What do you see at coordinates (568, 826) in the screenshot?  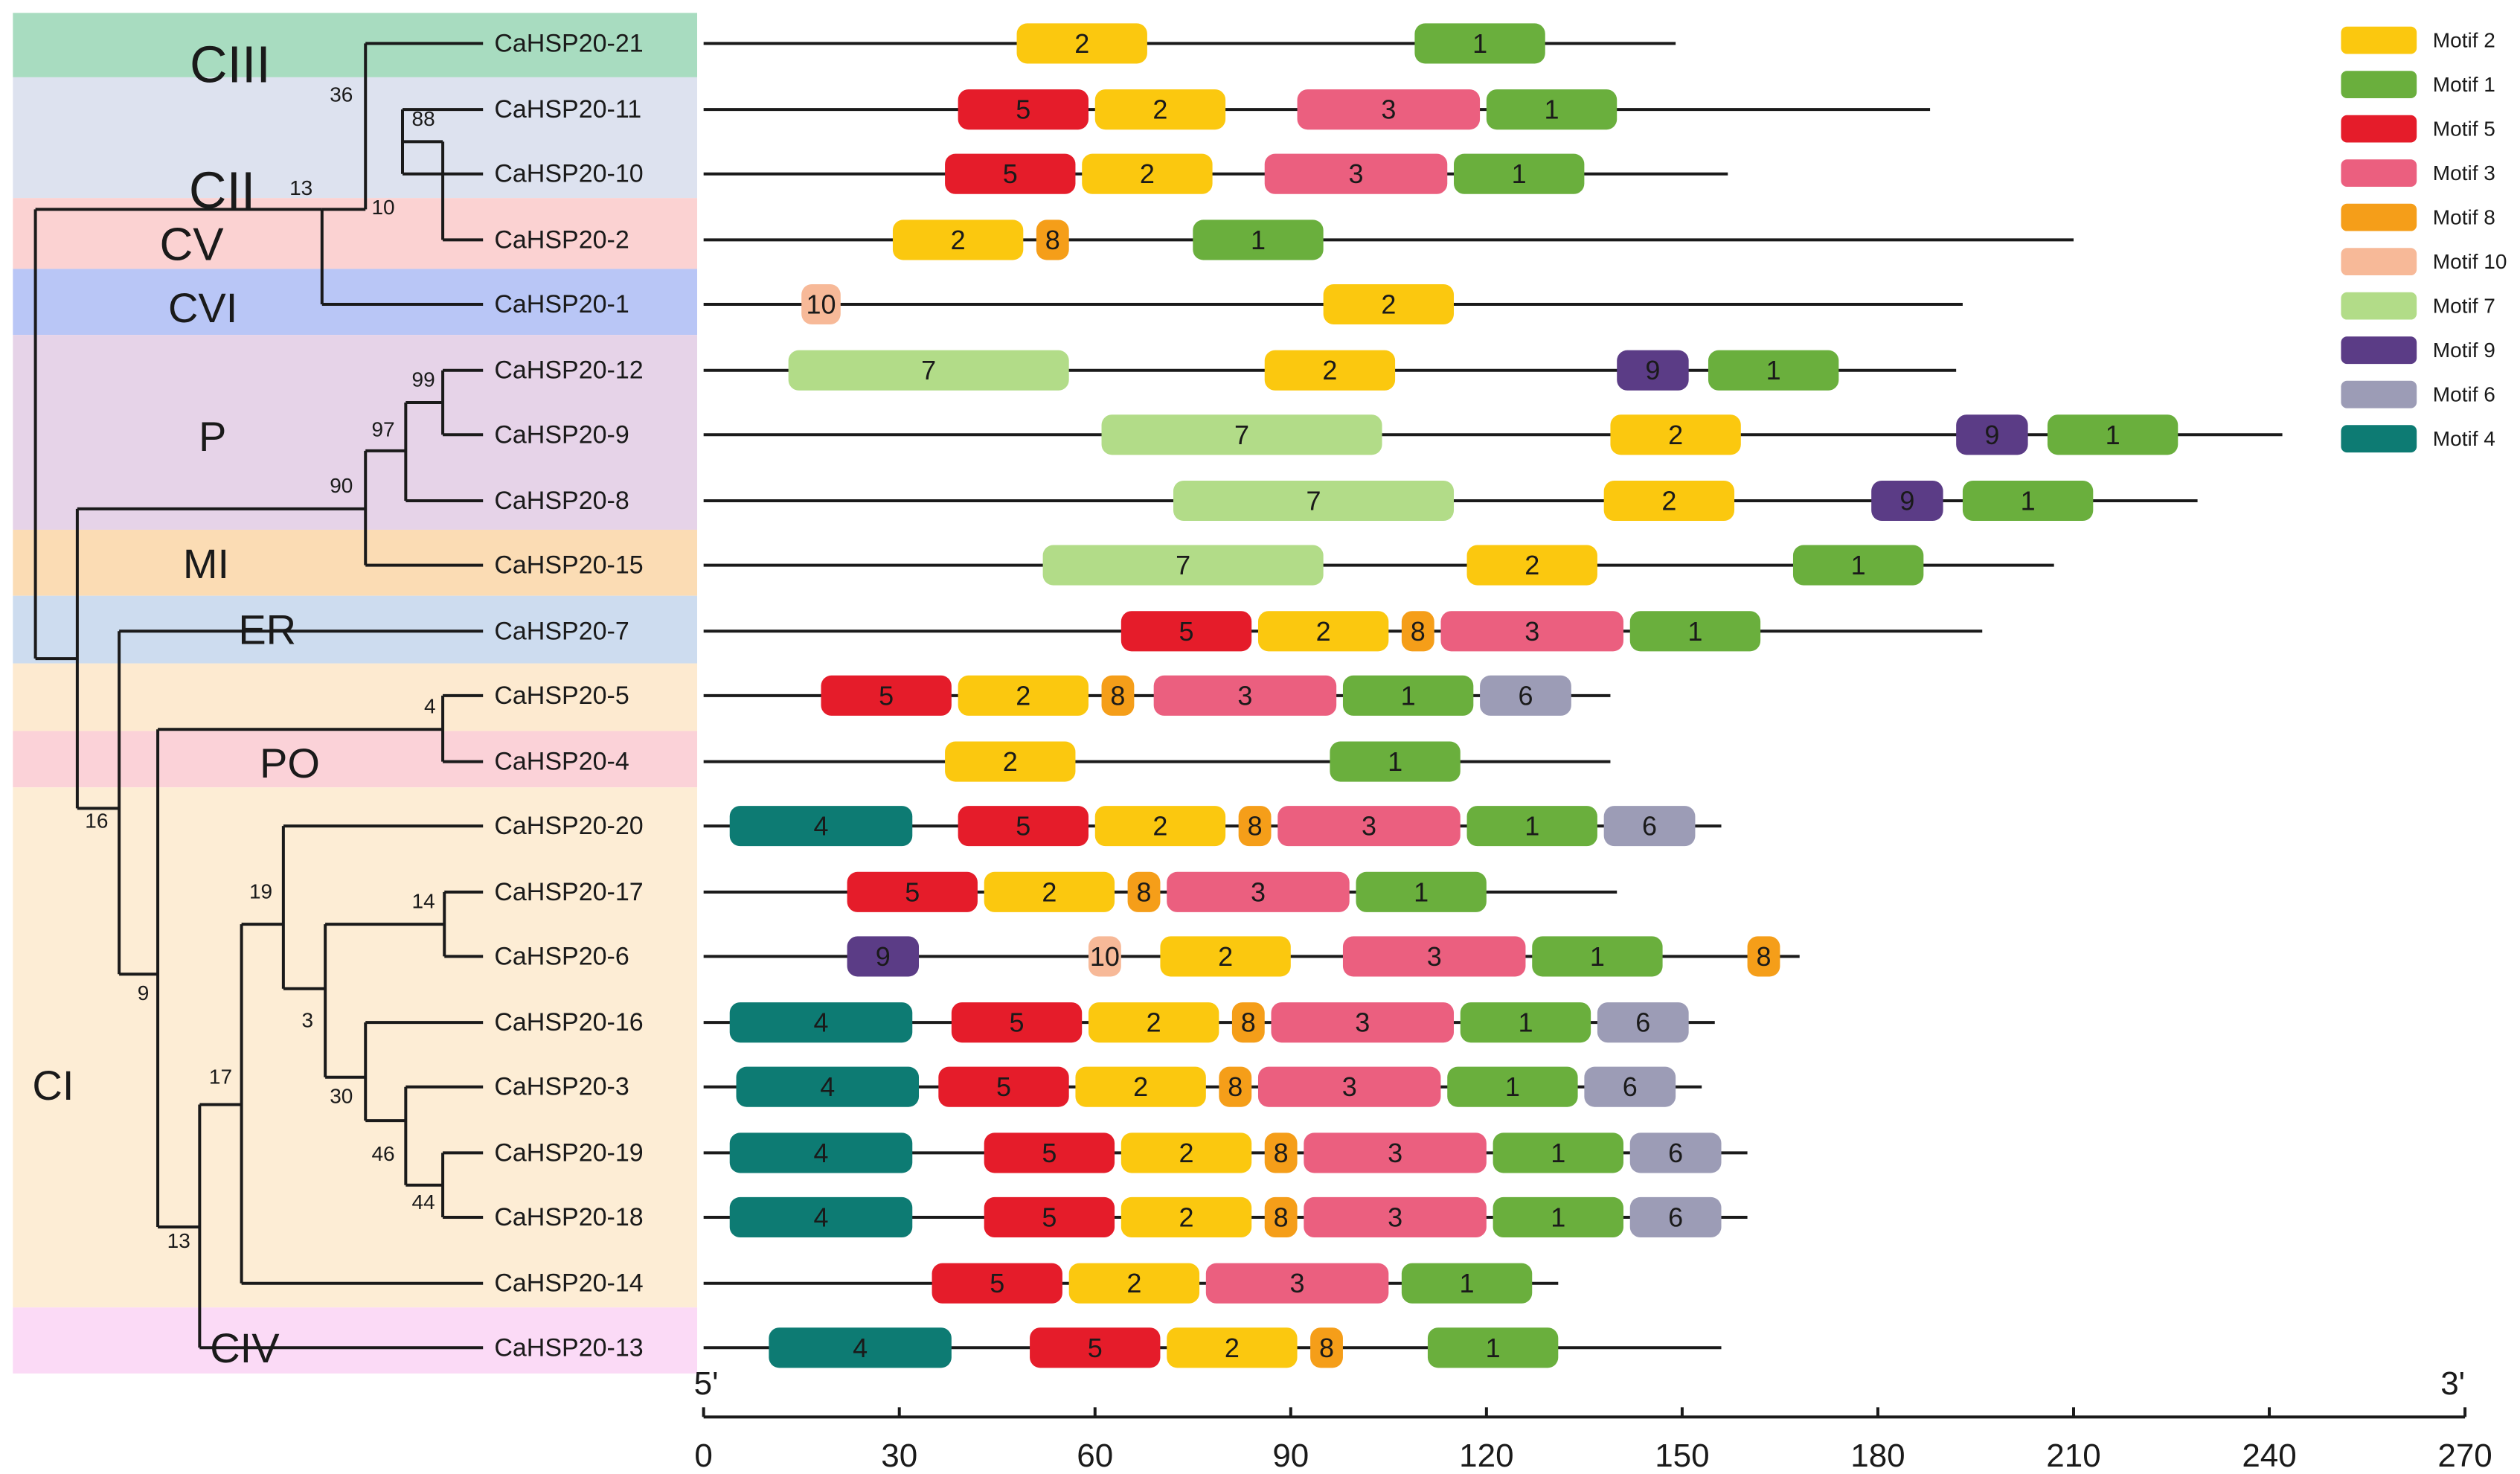 I see `gene-label-cahsp20-20: CaHSP20-20` at bounding box center [568, 826].